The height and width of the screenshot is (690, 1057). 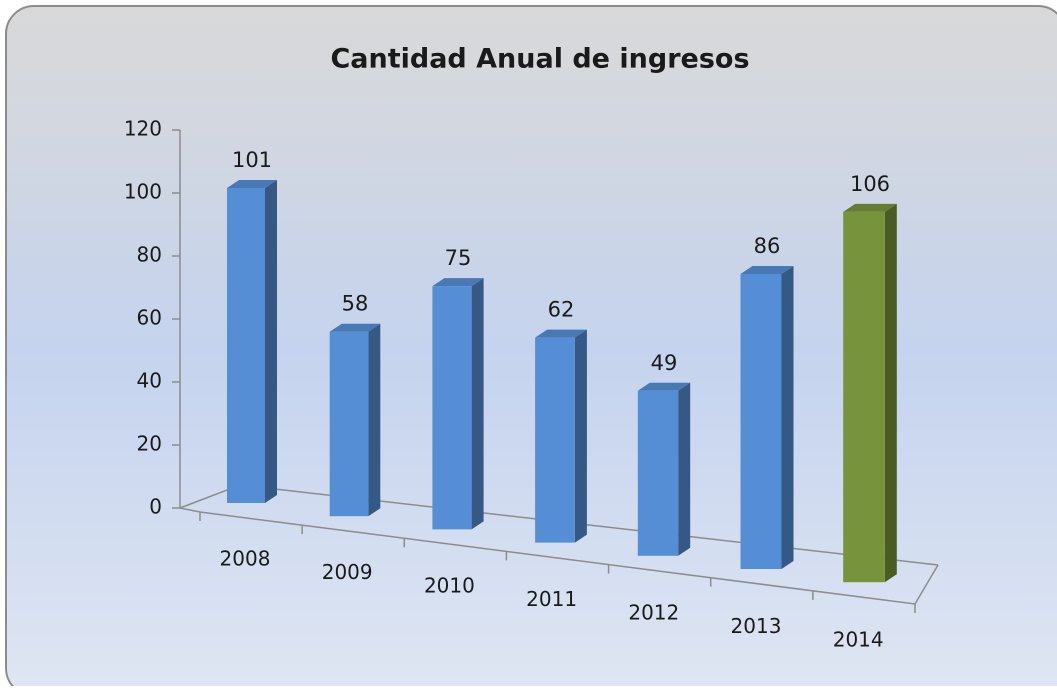 I want to click on value-label: 101, so click(x=252, y=160).